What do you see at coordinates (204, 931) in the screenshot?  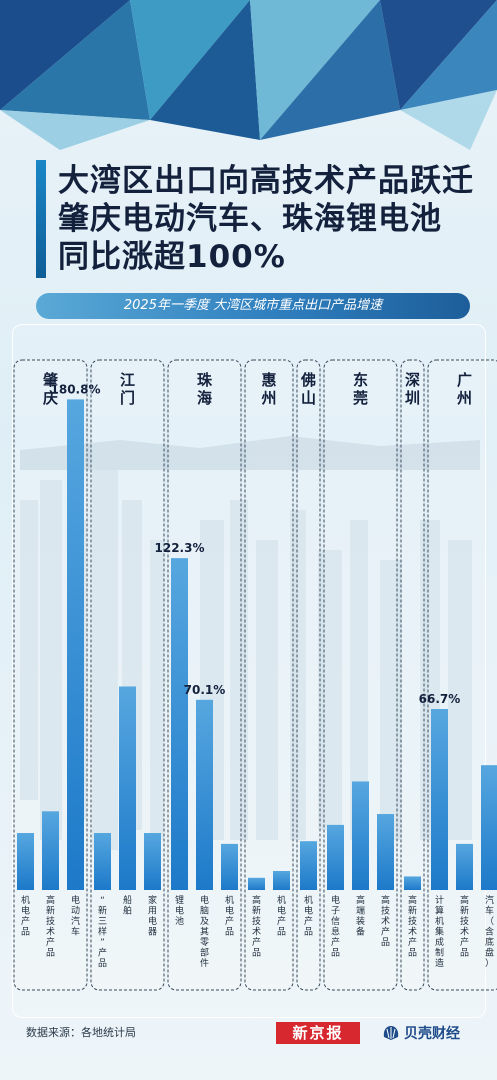 I see `product-label: 电脑及其零部件` at bounding box center [204, 931].